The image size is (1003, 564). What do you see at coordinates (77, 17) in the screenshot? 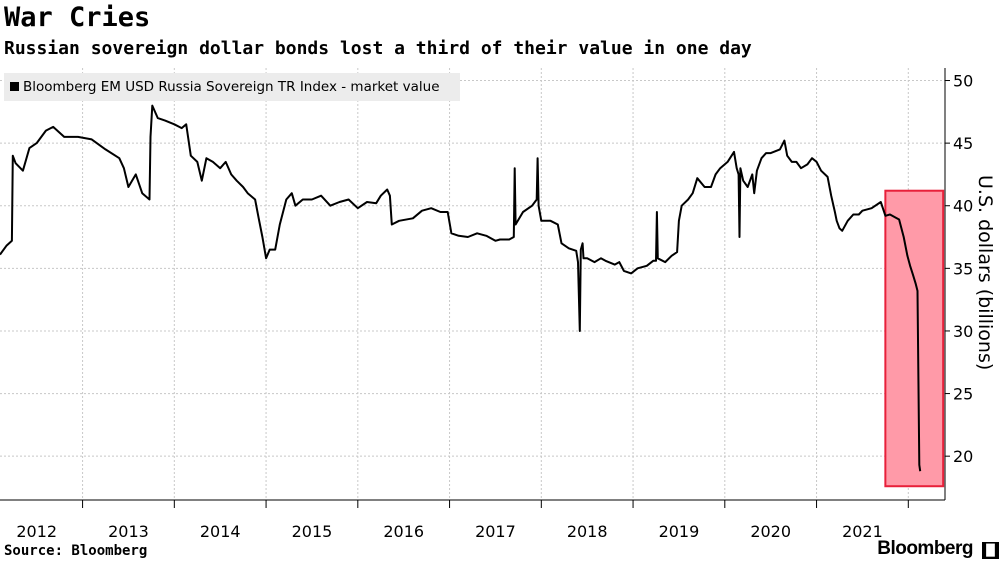
I see `chart-title: War Cries` at bounding box center [77, 17].